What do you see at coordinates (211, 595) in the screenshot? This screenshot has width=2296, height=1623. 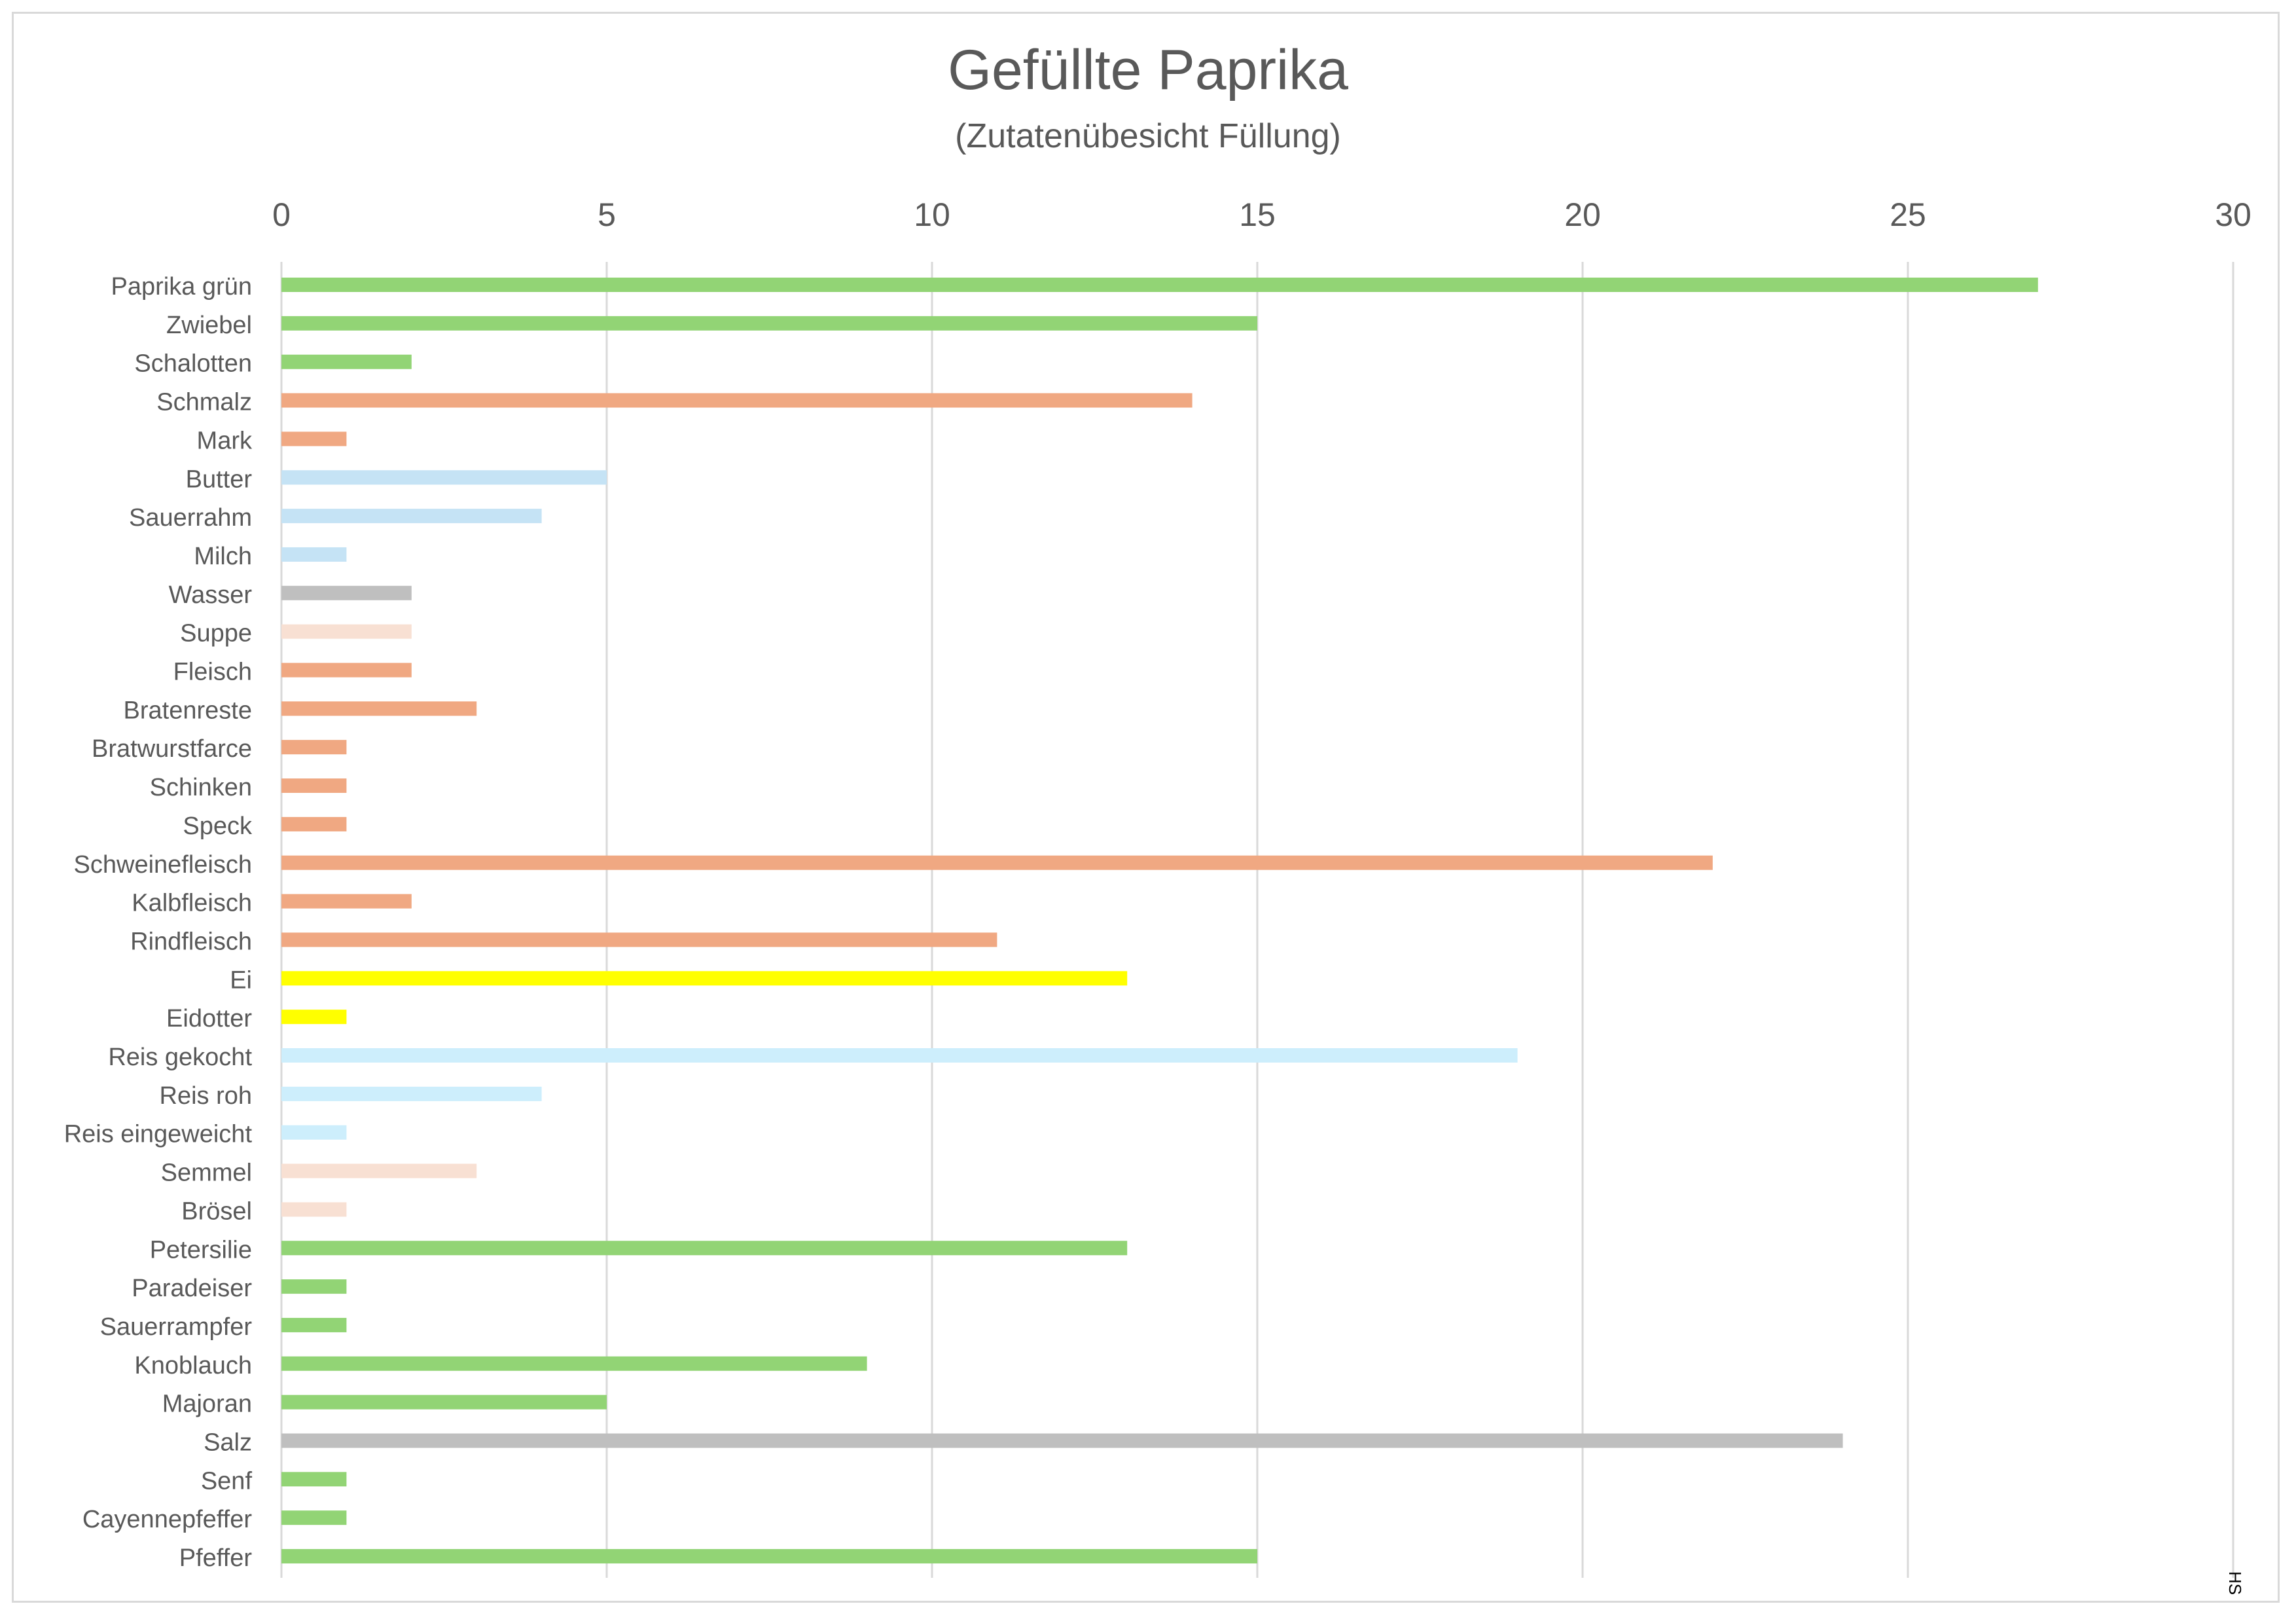 I see `y-category-label: Wasser` at bounding box center [211, 595].